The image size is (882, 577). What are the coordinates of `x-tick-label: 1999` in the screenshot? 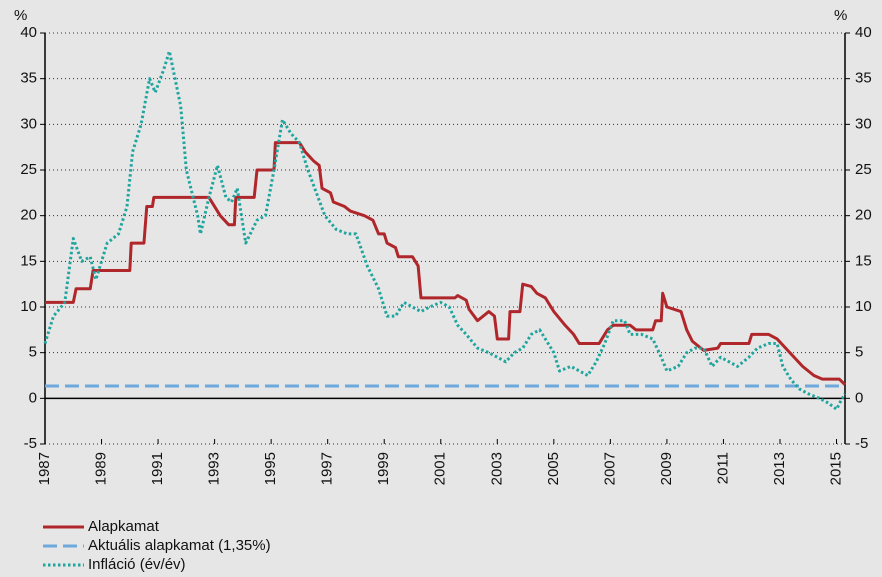 It's located at (383, 468).